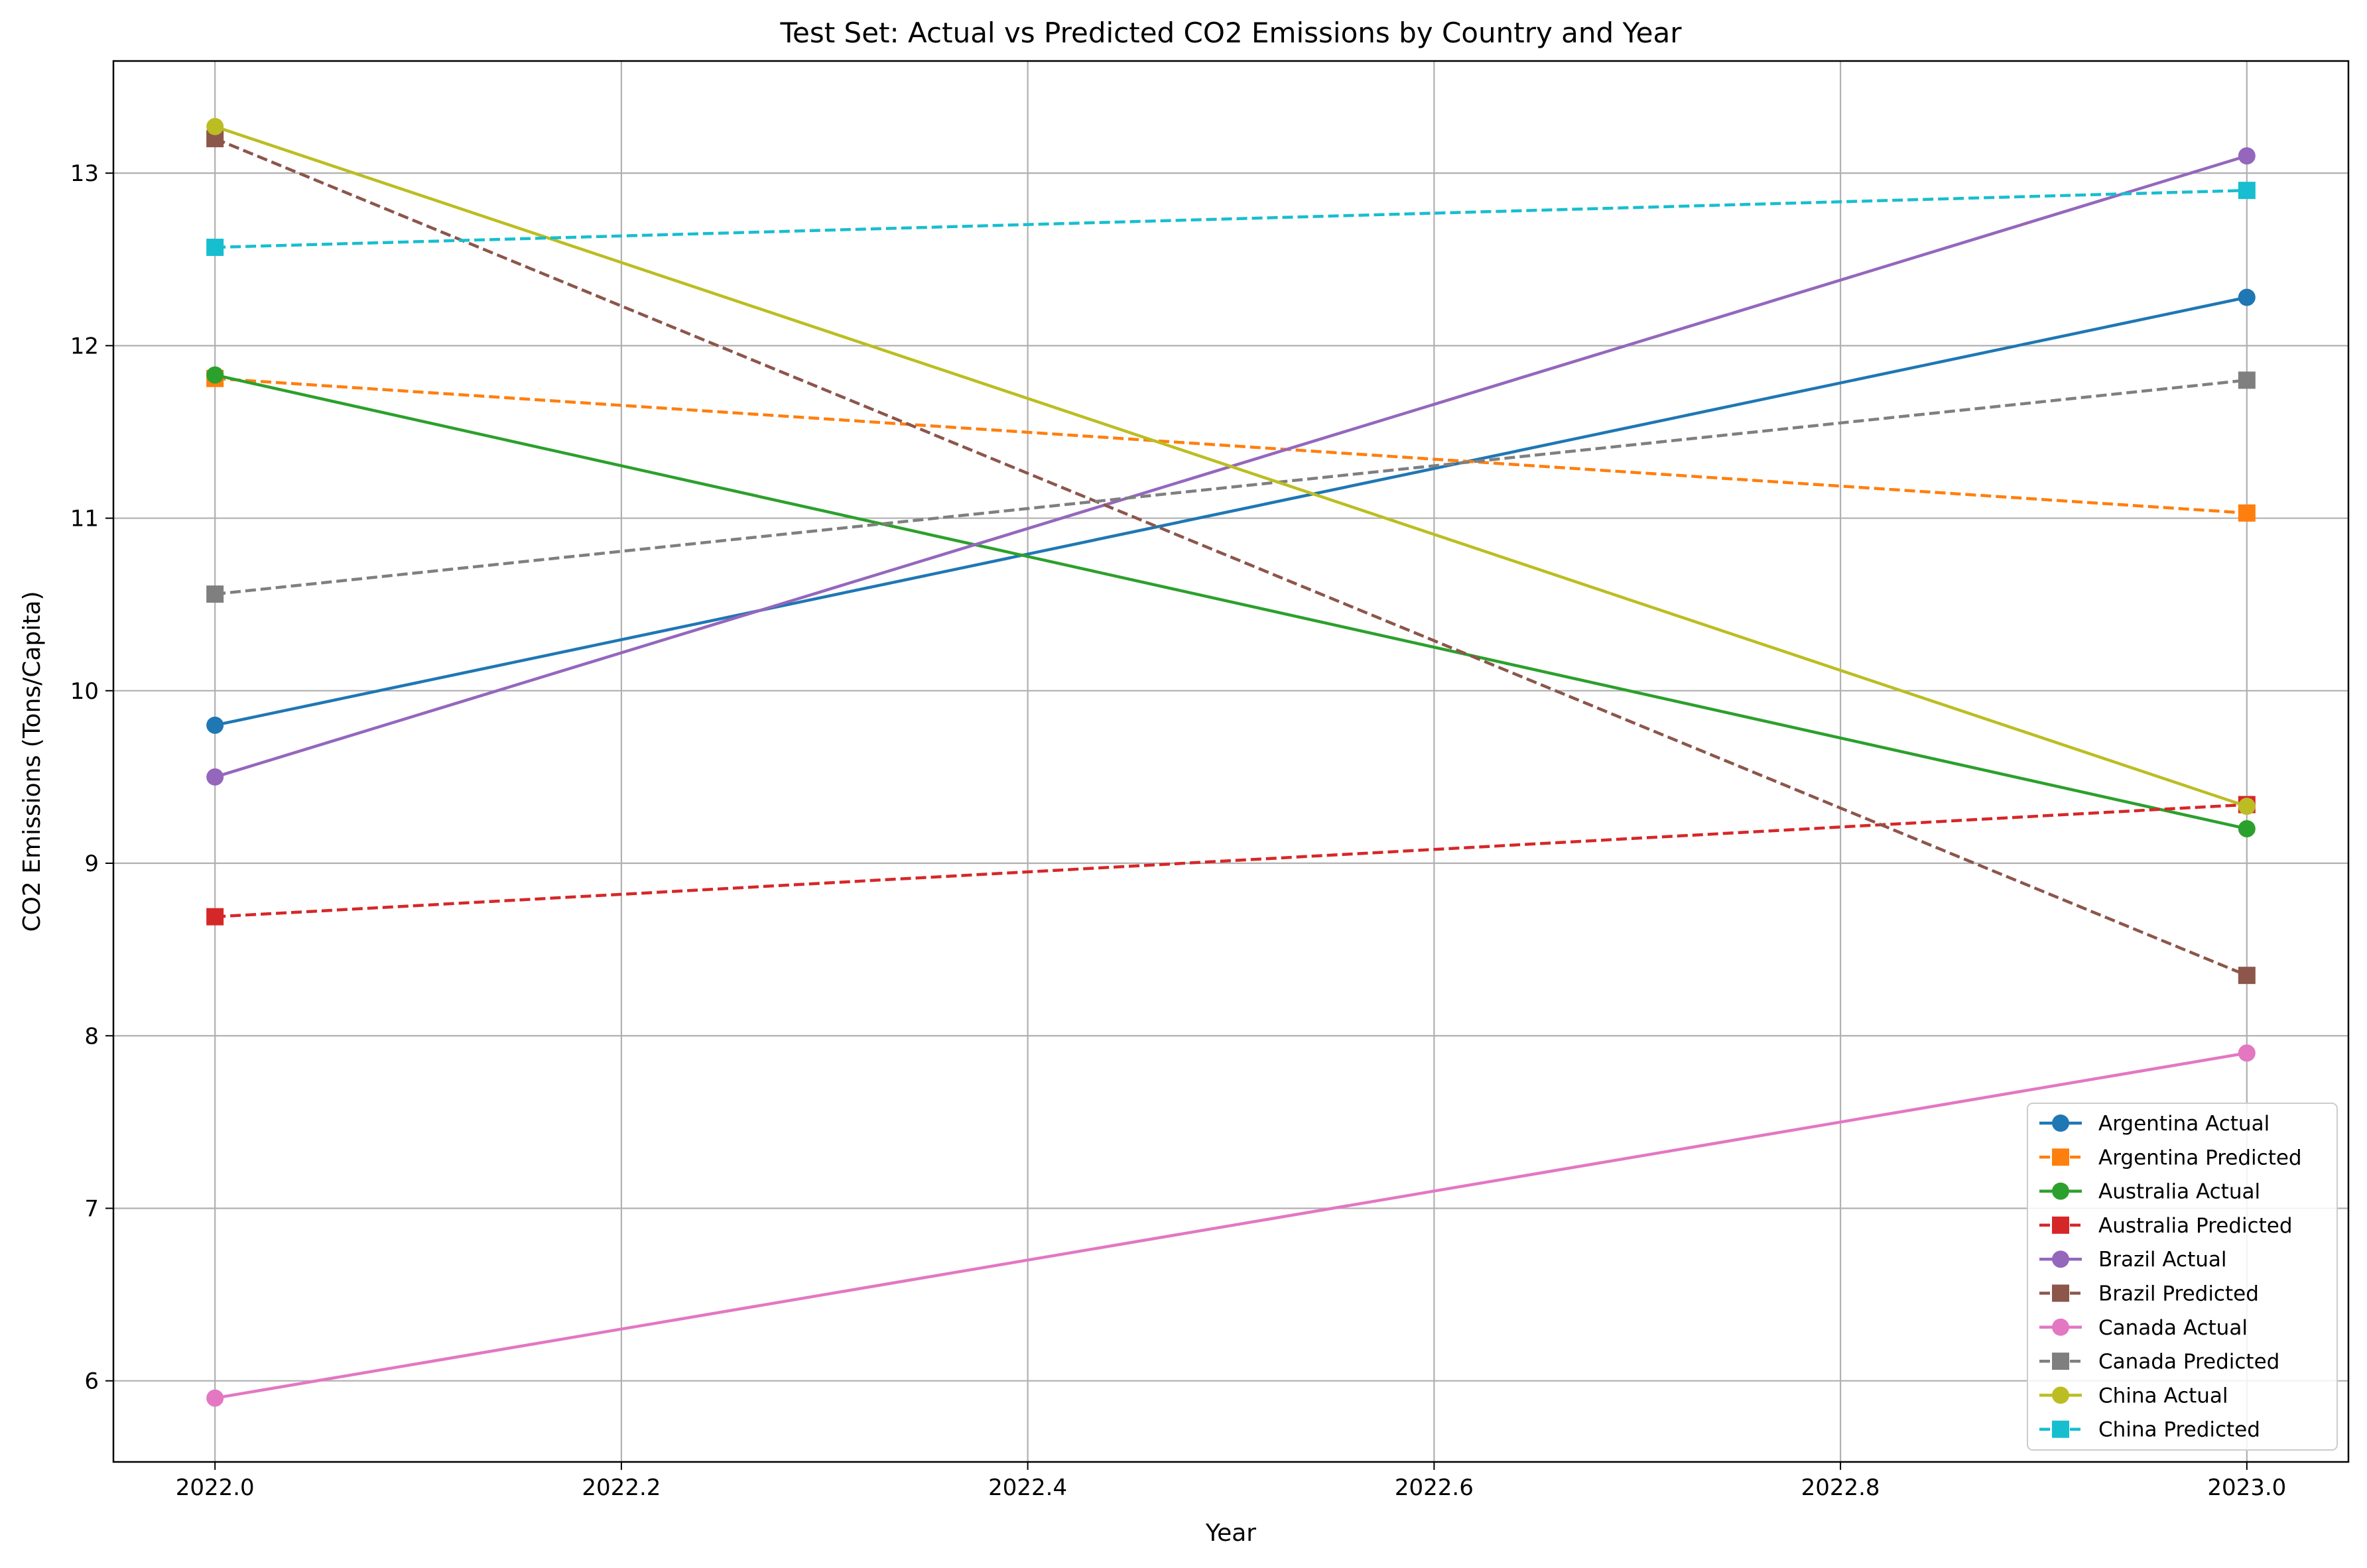  Describe the element at coordinates (2246, 1488) in the screenshot. I see `x-tick-label: 2023.0` at that location.